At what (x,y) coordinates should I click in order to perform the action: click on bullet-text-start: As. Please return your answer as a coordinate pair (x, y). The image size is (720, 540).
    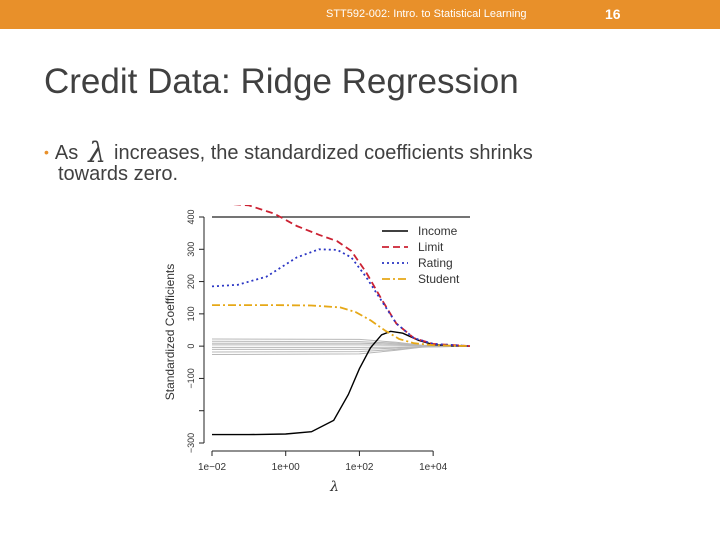
    Looking at the image, I should click on (66, 153).